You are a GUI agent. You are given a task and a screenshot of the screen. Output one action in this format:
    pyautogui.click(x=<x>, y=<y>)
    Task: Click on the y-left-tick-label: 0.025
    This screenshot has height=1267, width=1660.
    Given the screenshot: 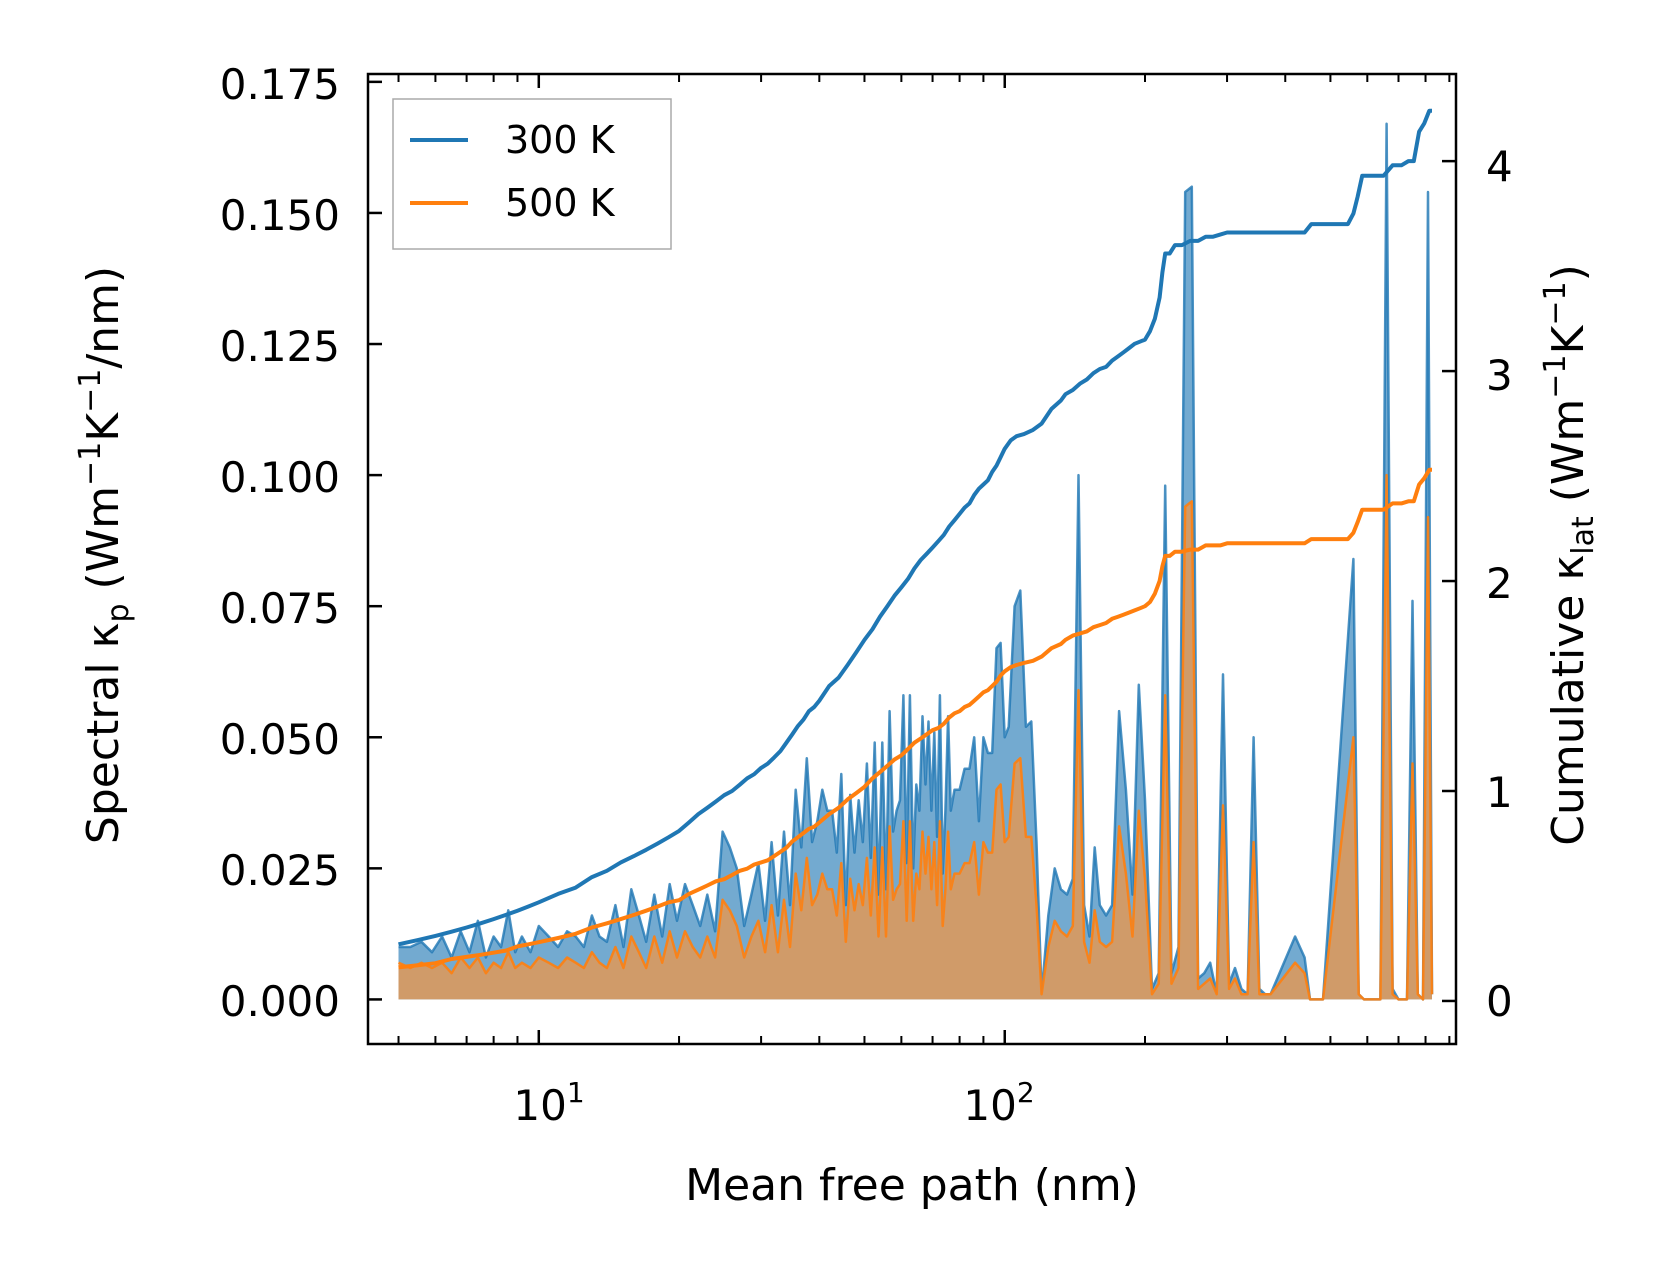 What is the action you would take?
    pyautogui.click(x=280, y=870)
    